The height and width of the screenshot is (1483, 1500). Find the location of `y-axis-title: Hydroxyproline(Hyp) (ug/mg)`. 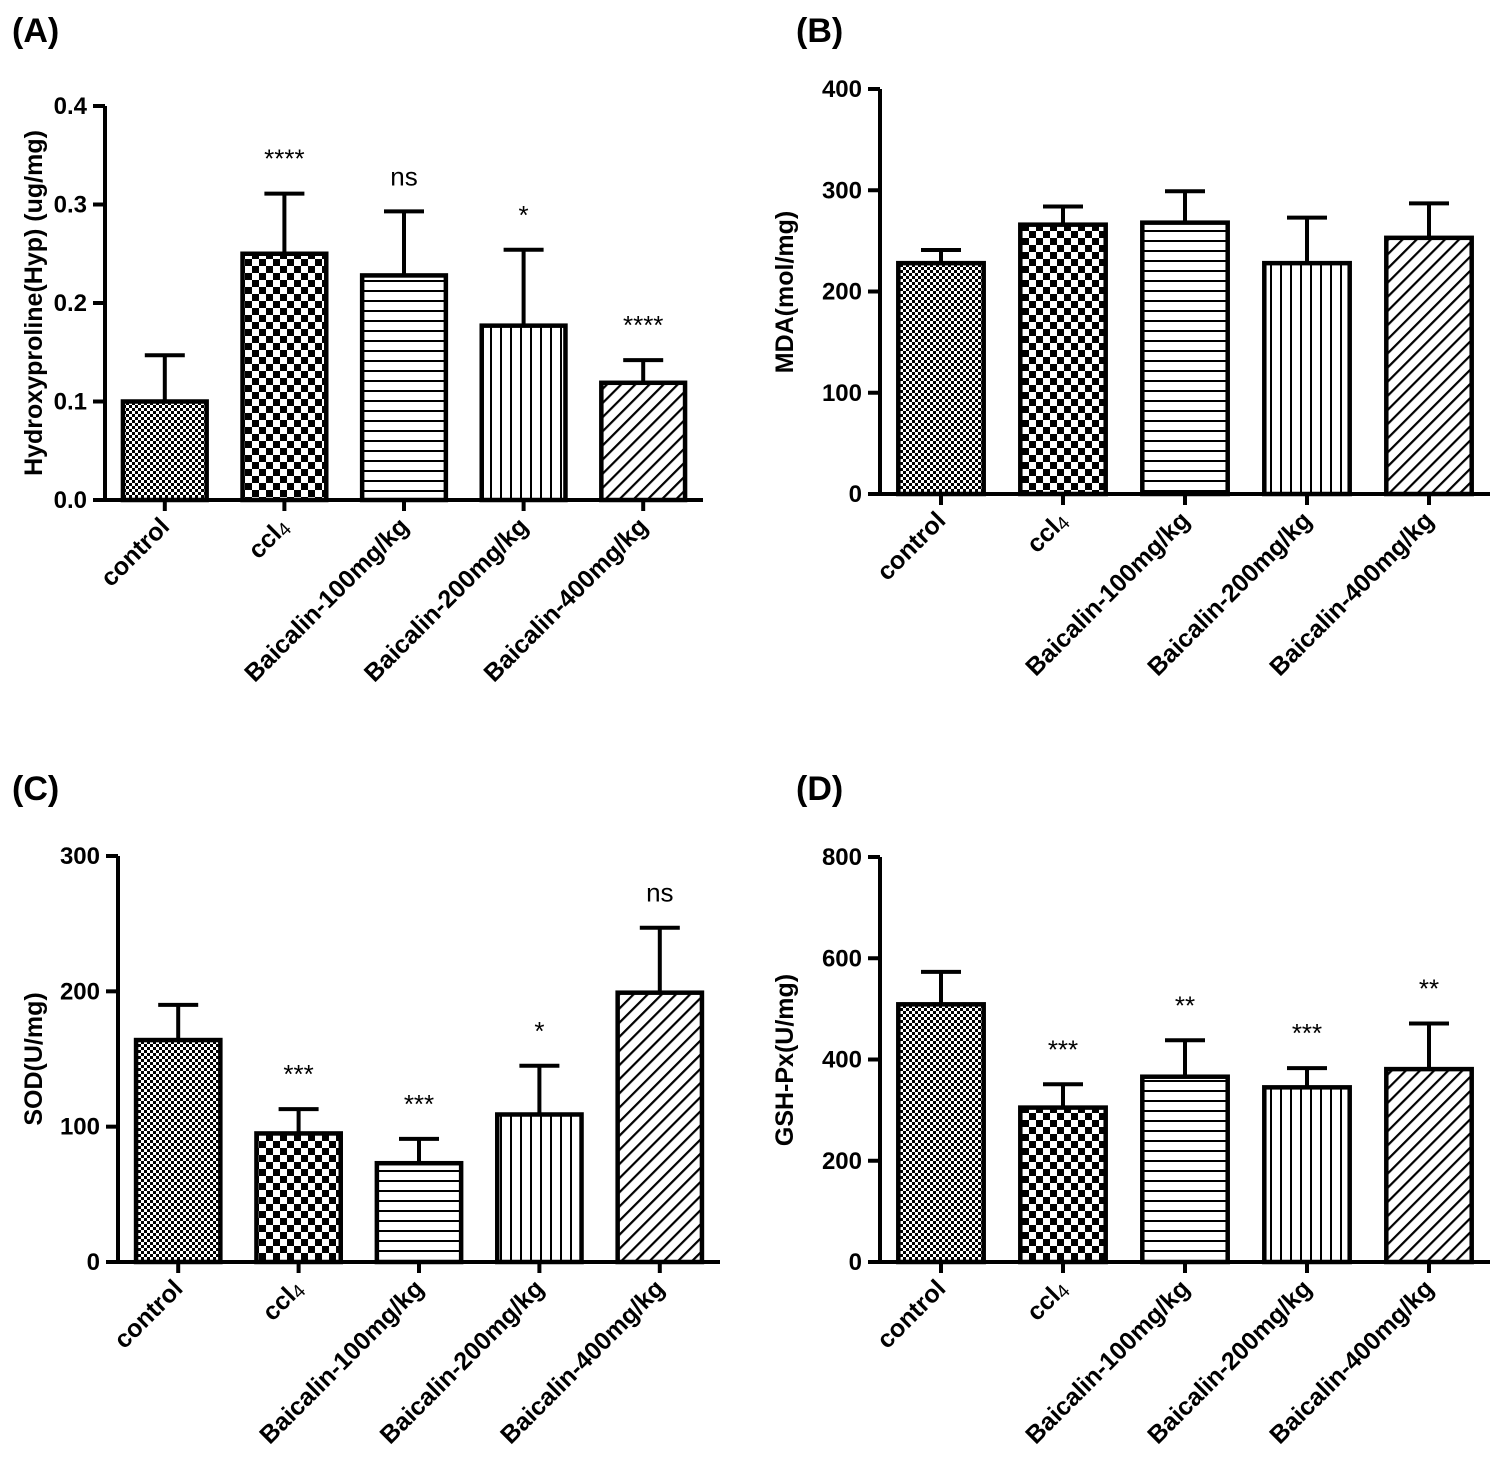

y-axis-title: Hydroxyproline(Hyp) (ug/mg) is located at coordinates (34, 303).